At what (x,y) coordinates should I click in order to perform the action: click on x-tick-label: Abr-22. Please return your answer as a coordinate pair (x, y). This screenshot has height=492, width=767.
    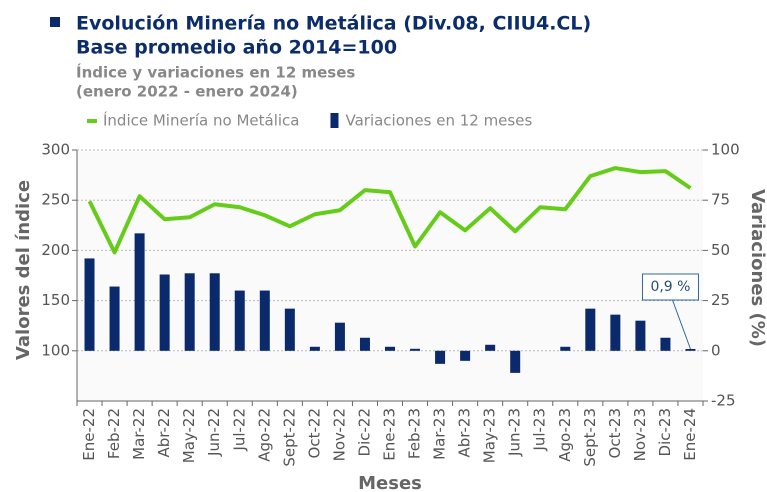
    Looking at the image, I should click on (164, 433).